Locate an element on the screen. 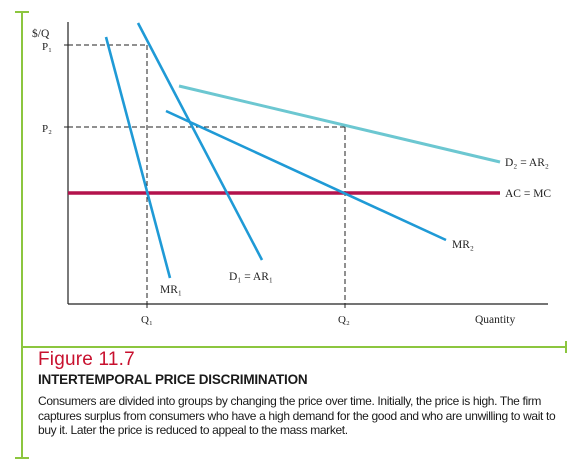 This screenshot has width=579, height=468. label-d1-ar1: D₁ = AR₁ is located at coordinates (251, 277).